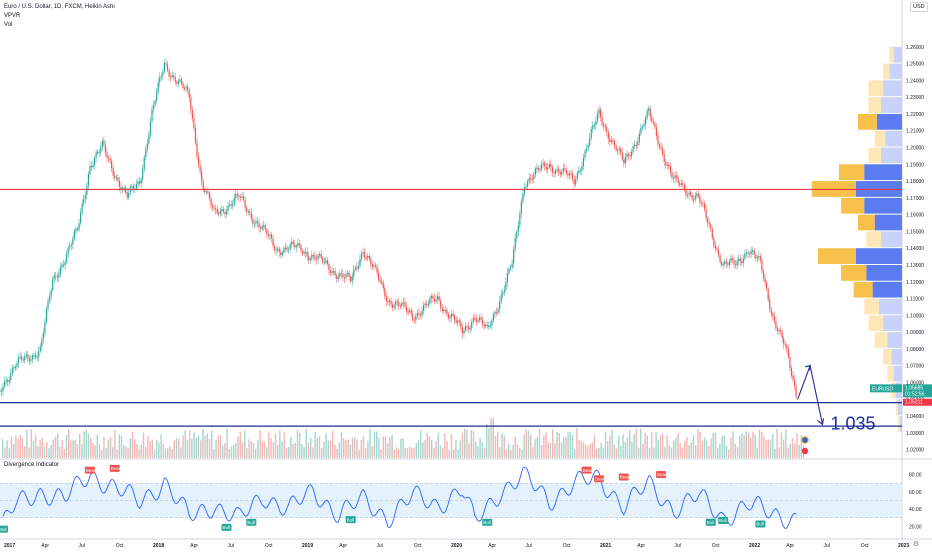 This screenshot has height=555, width=932. Describe the element at coordinates (805, 440) in the screenshot. I see `event-dividend-icon` at that location.